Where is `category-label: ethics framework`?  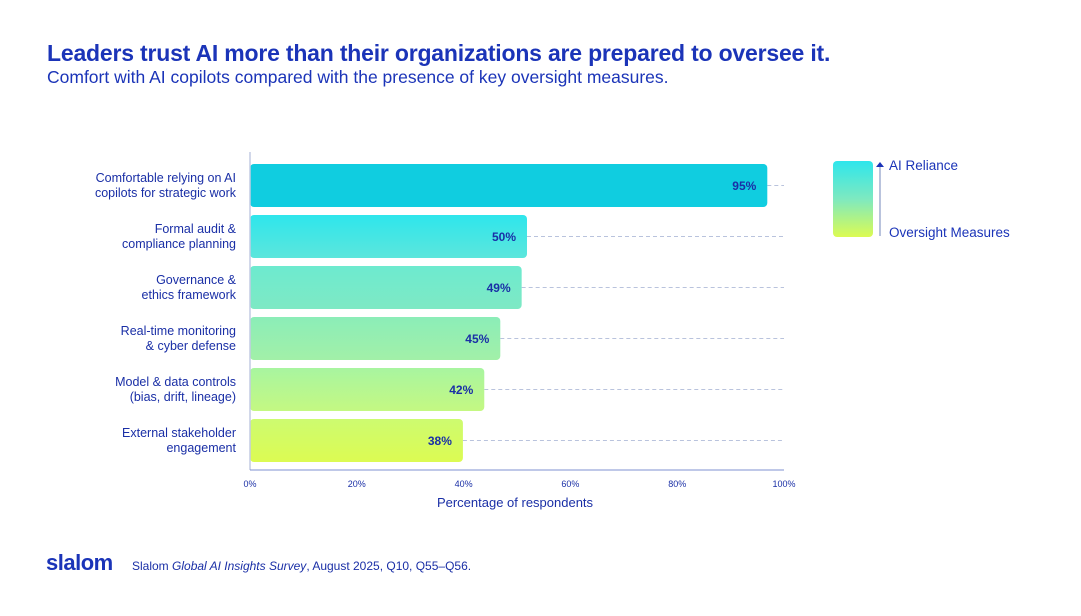
category-label: ethics framework is located at coordinates (189, 295).